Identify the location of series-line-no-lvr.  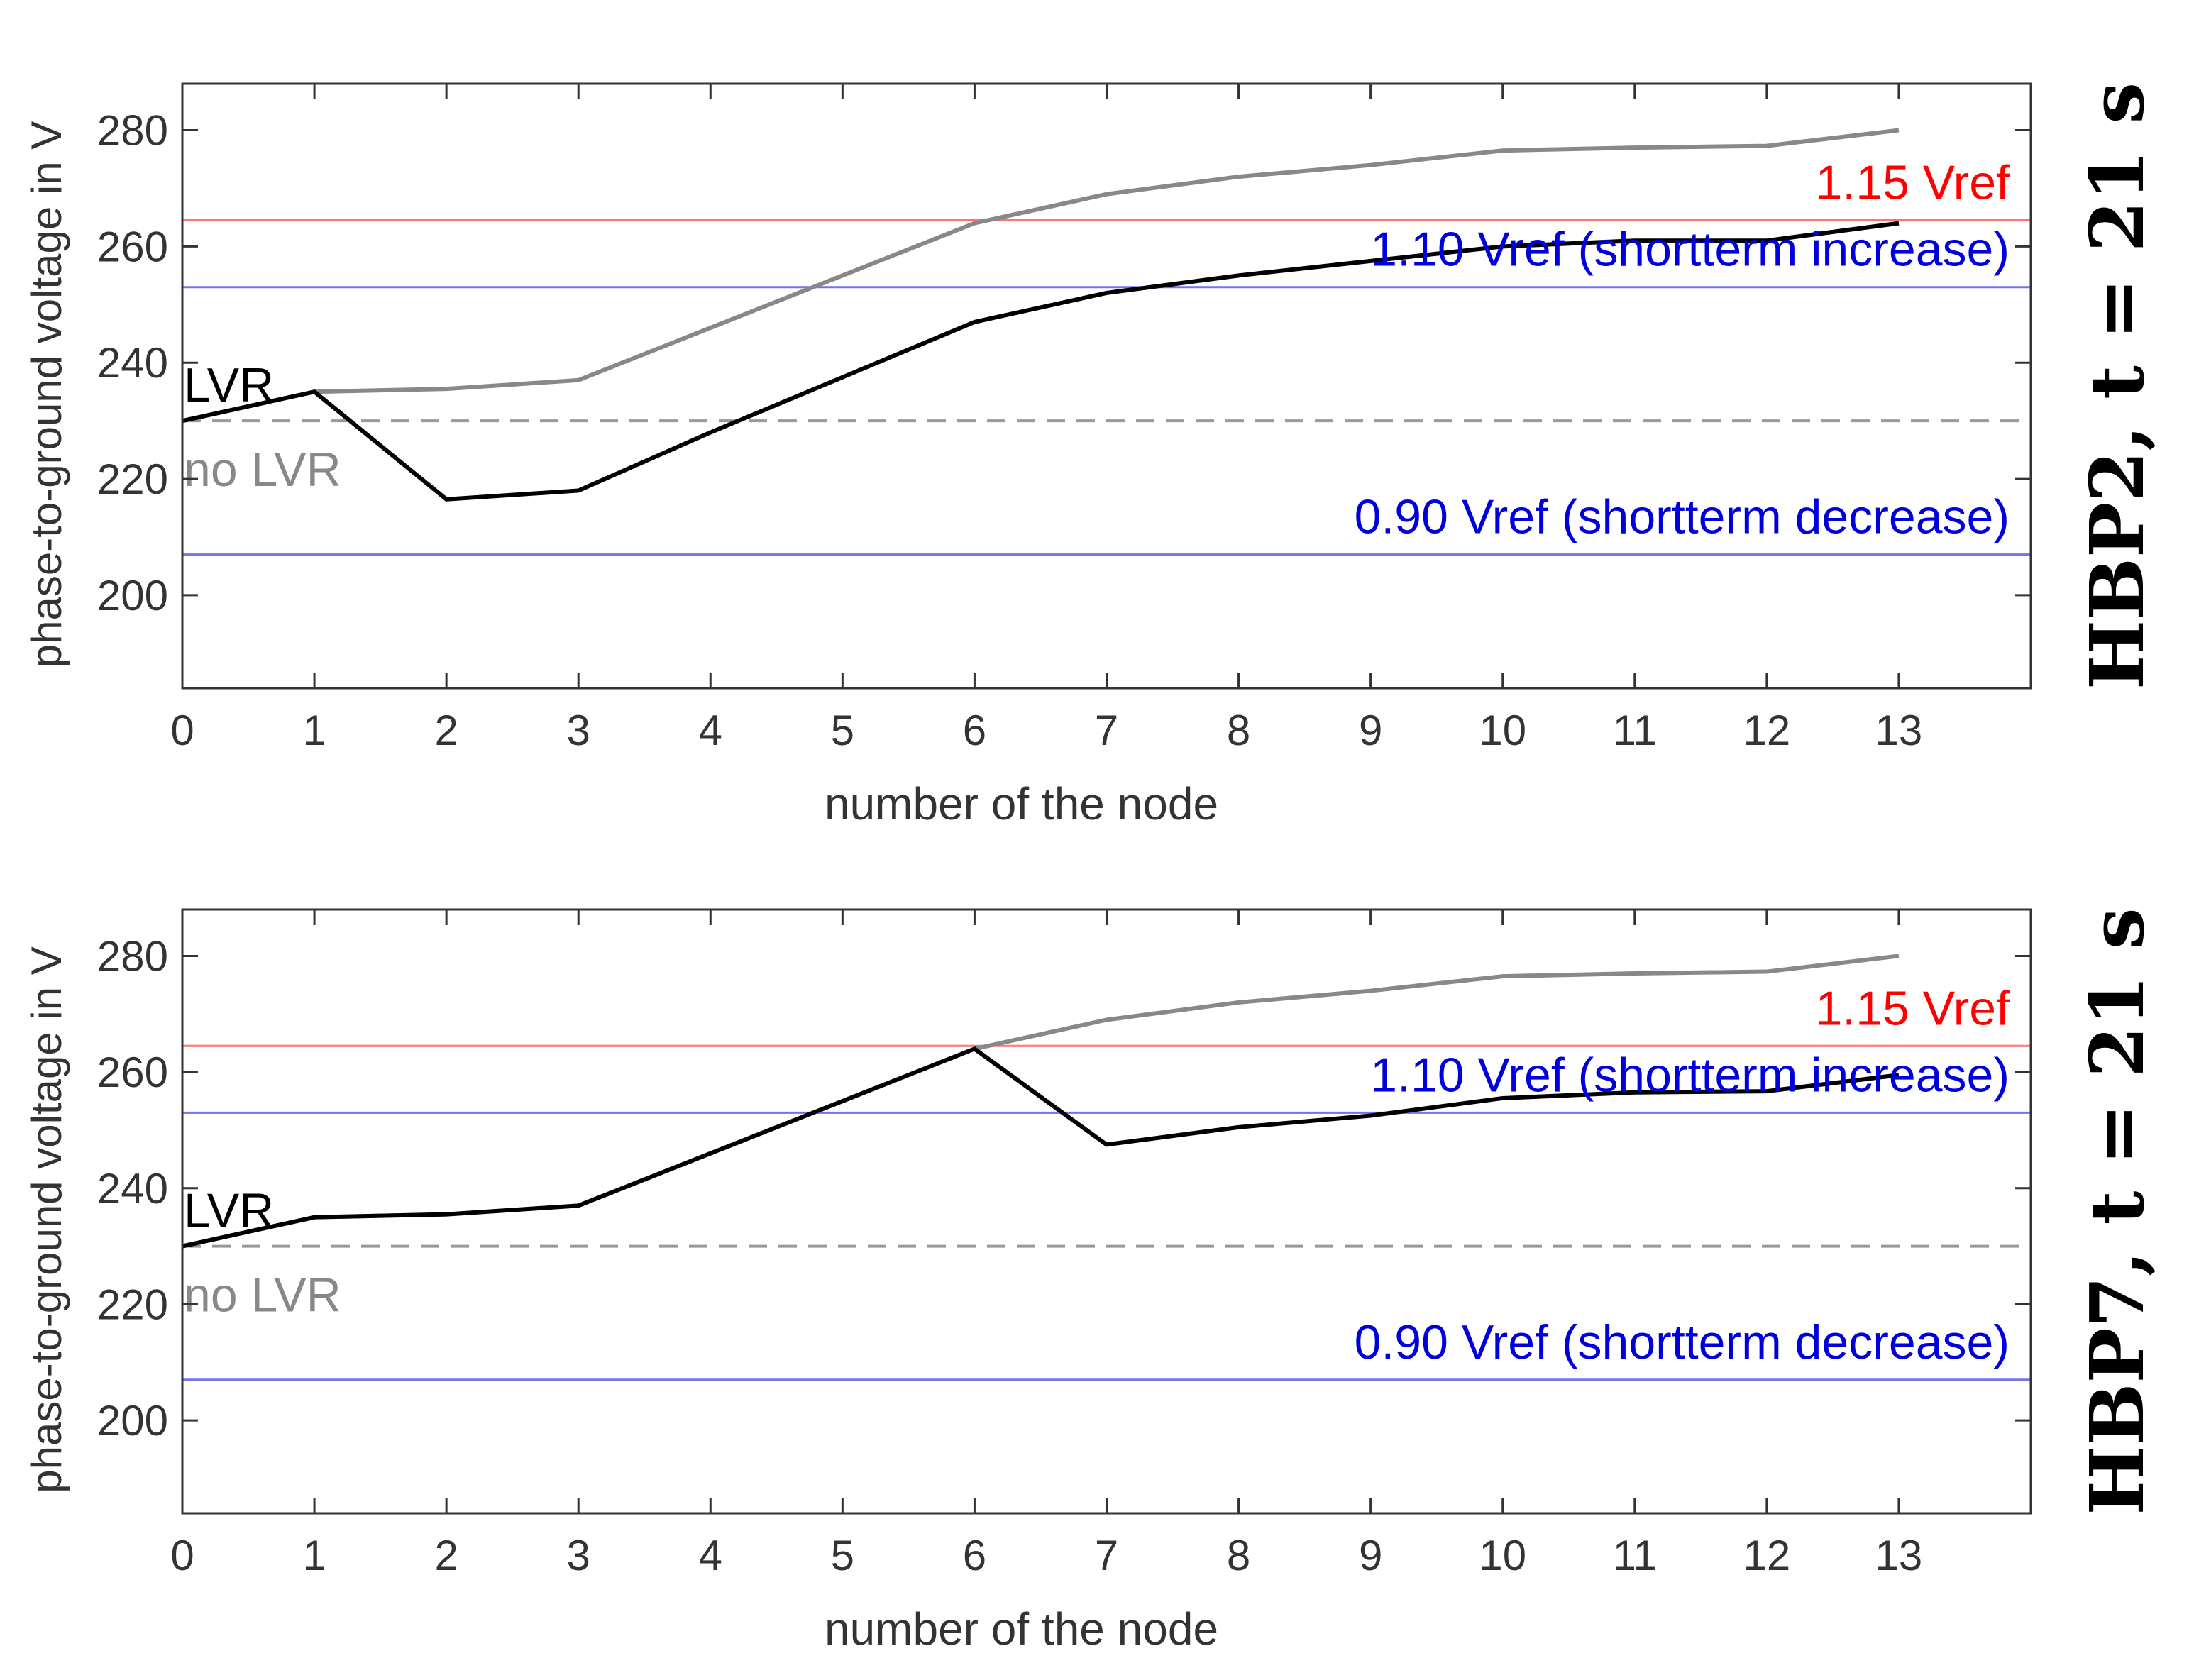
(1041, 276).